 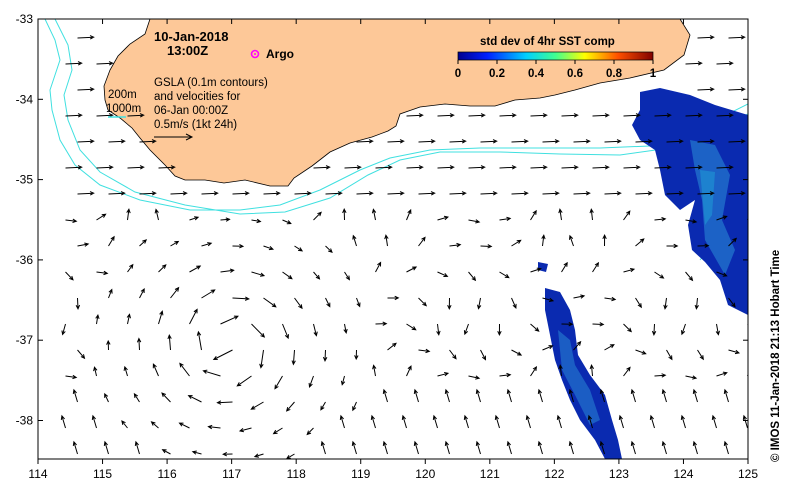 I want to click on sst-patch-south, so click(x=580, y=360).